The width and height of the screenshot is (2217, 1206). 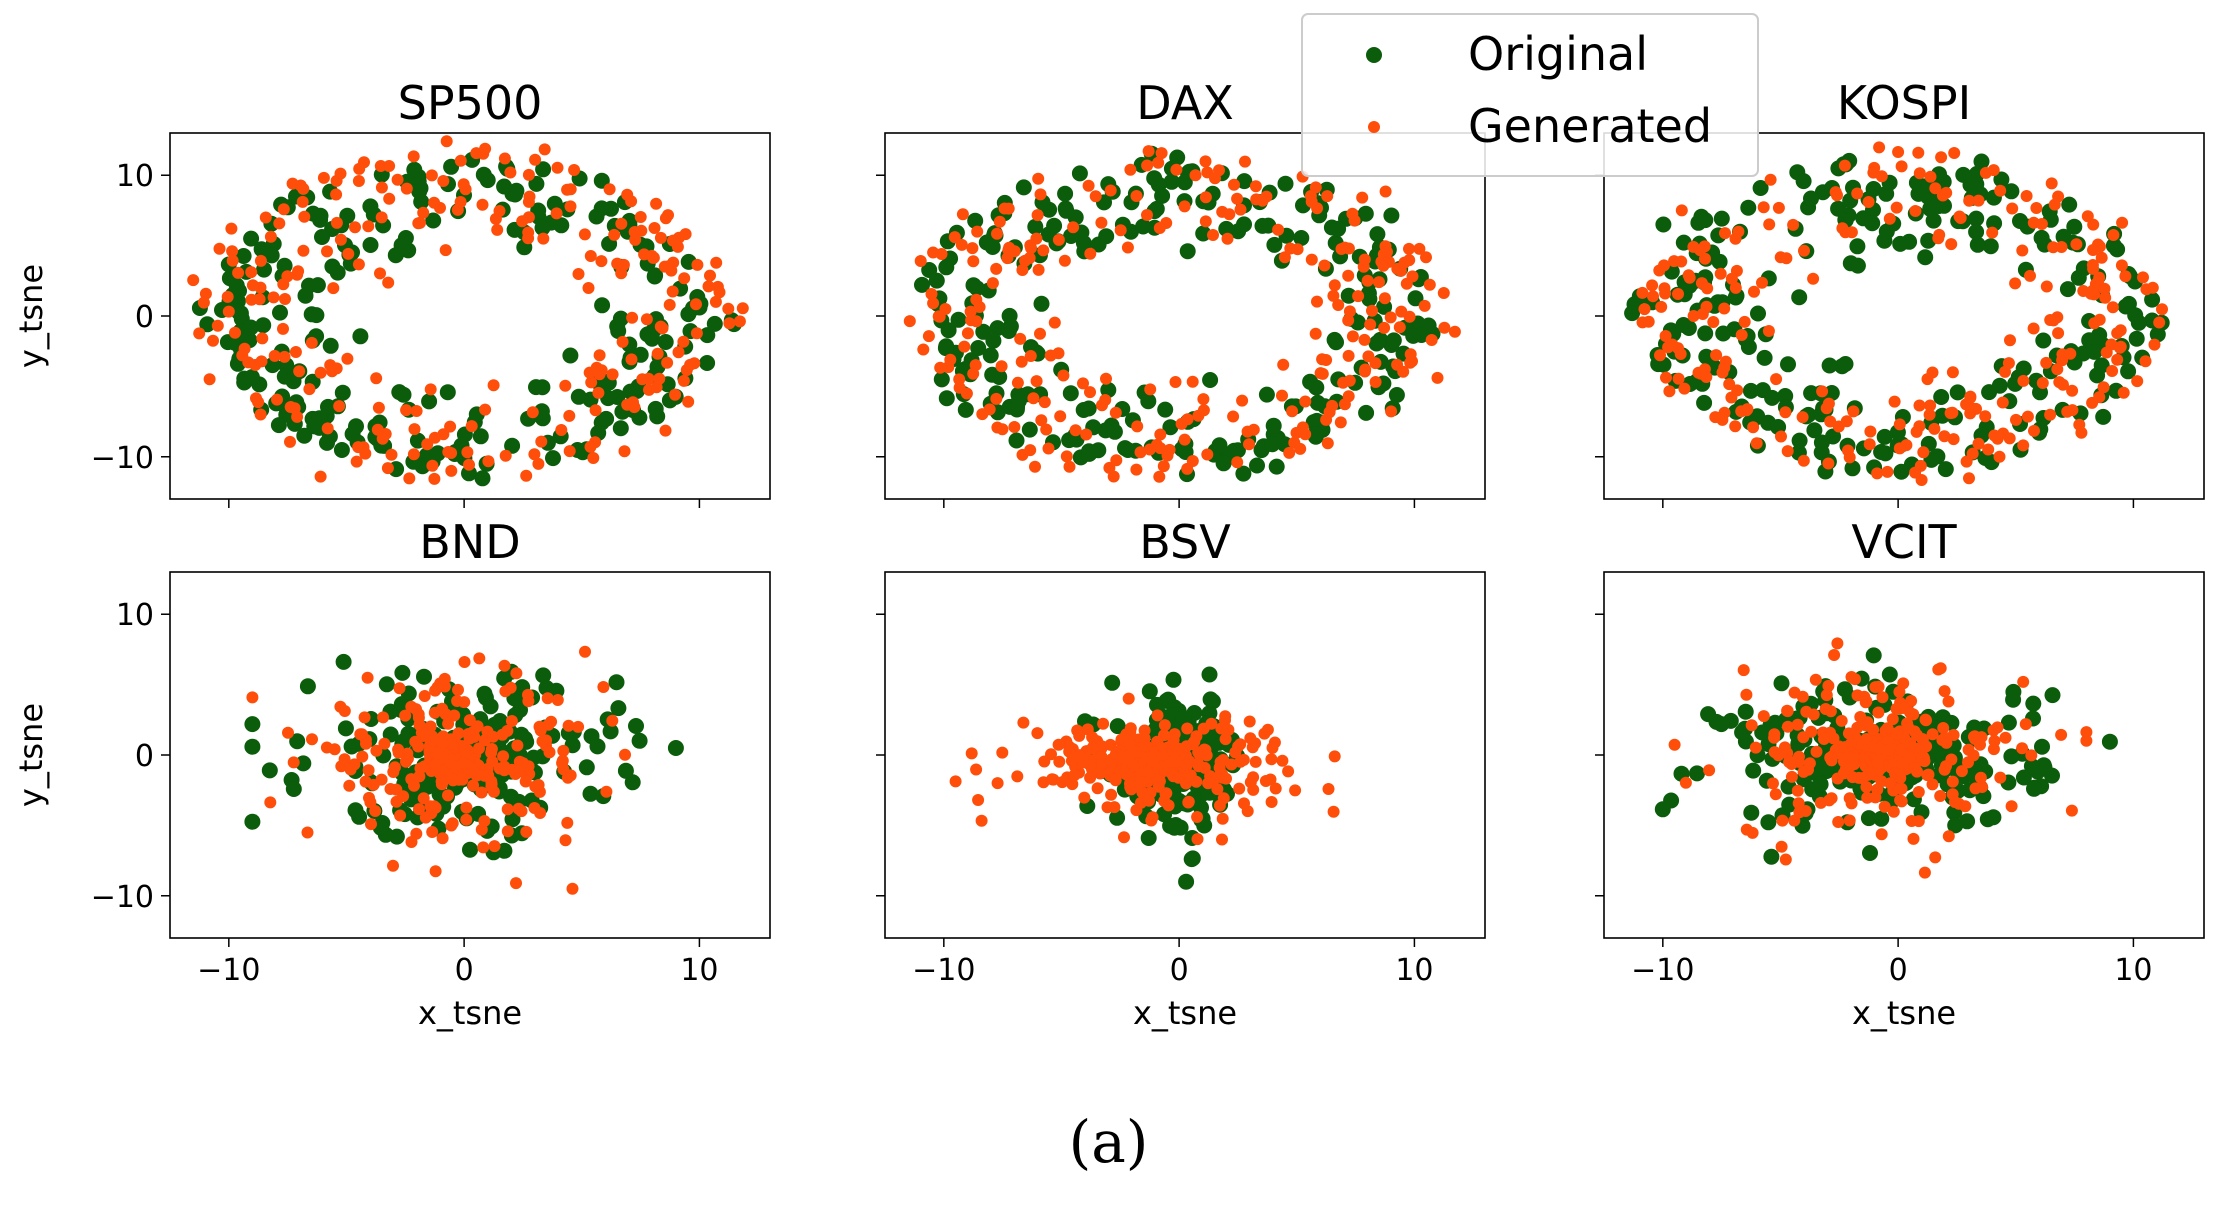 What do you see at coordinates (1181, 773) in the screenshot?
I see `panel-bsv: BSV −10 0 10 x_tsne` at bounding box center [1181, 773].